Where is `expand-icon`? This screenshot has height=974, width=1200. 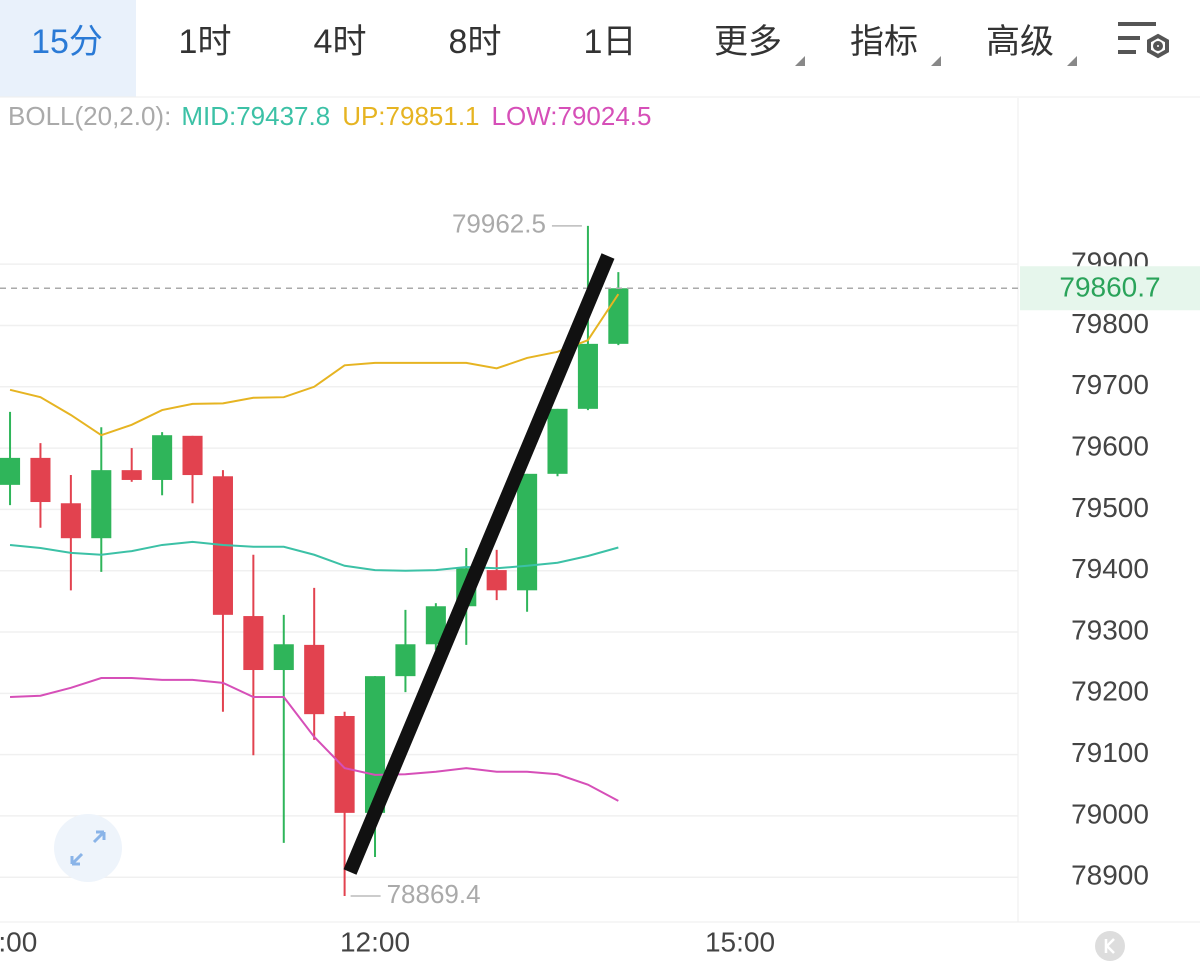
expand-icon is located at coordinates (88, 848).